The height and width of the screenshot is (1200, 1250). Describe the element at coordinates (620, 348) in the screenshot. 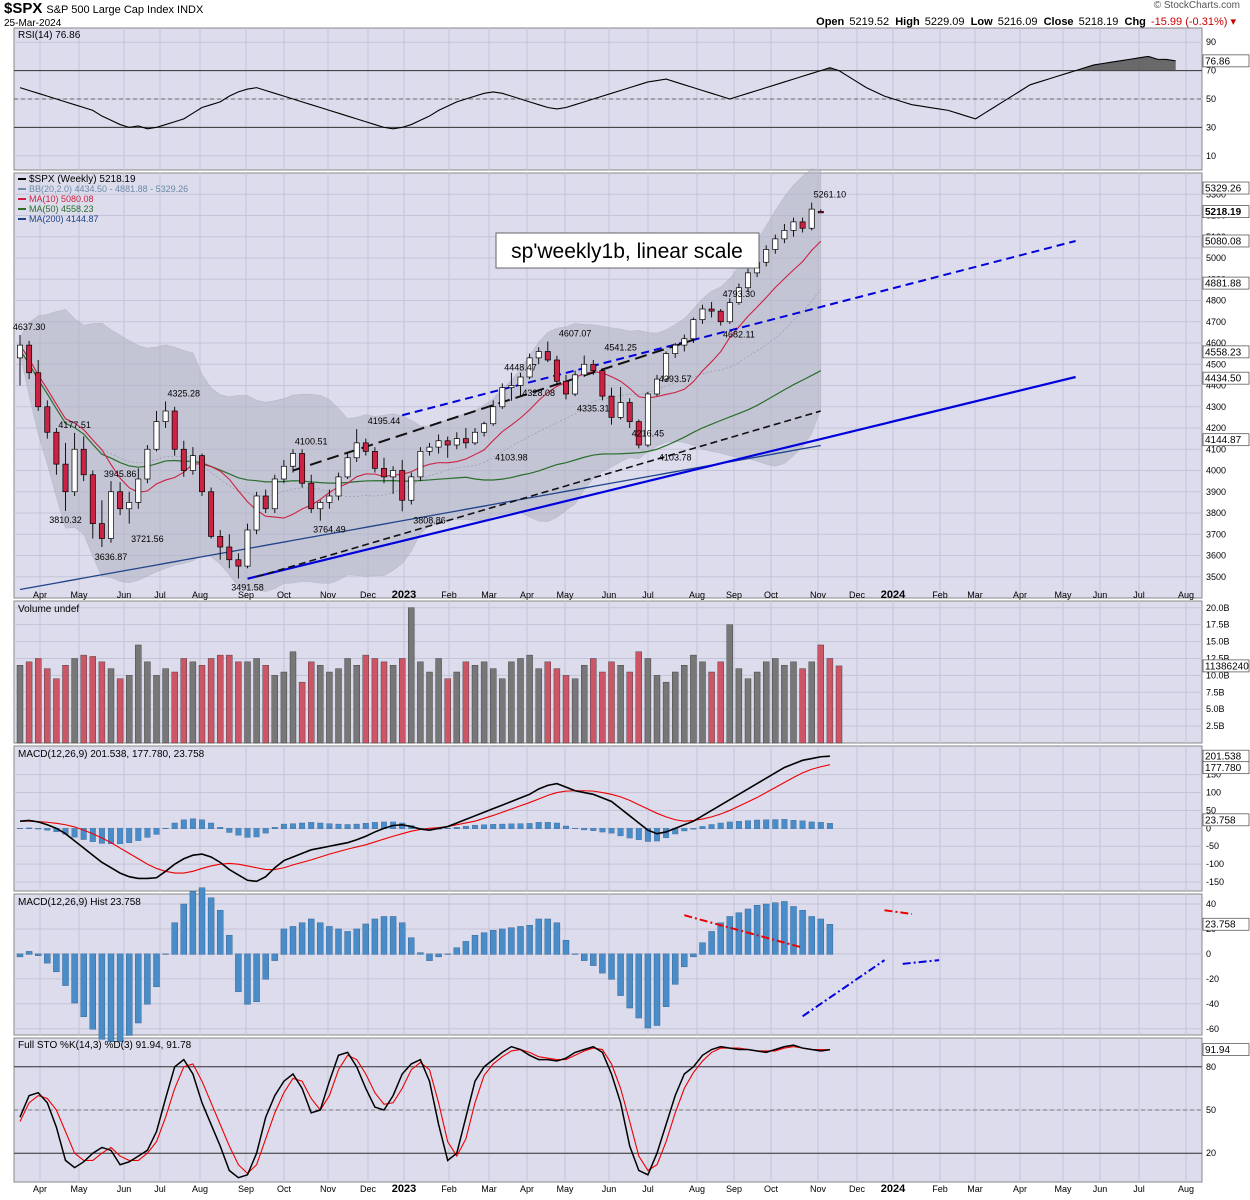

I see `price-label: 4541.25` at that location.